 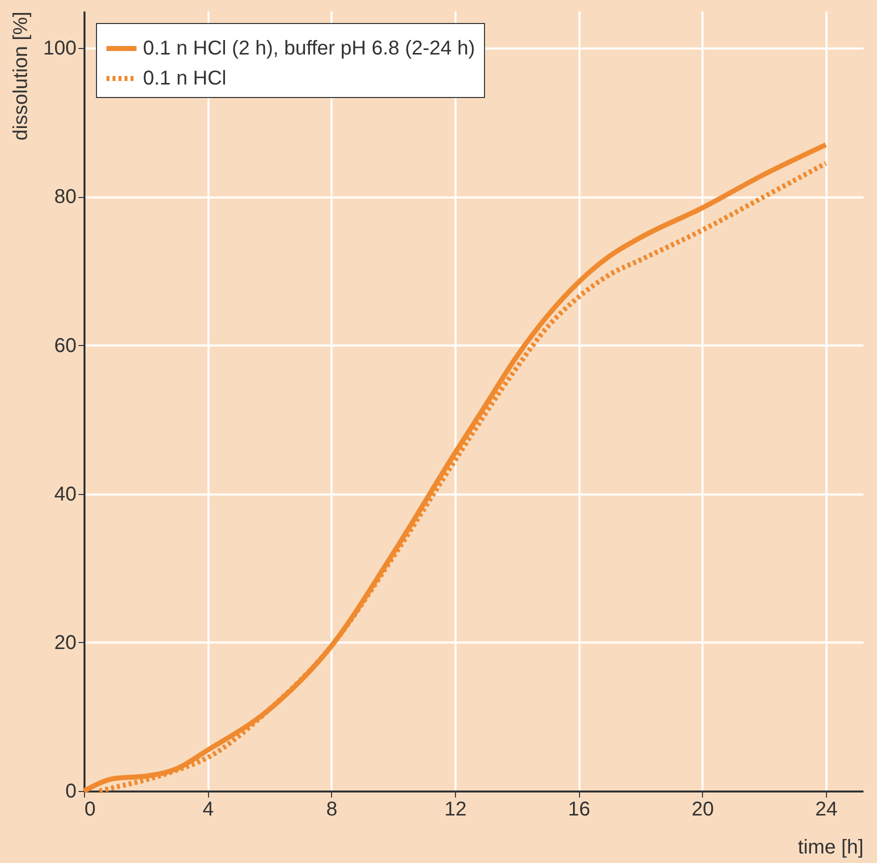 I want to click on y-axis-title: dissolution [%], so click(x=21, y=76).